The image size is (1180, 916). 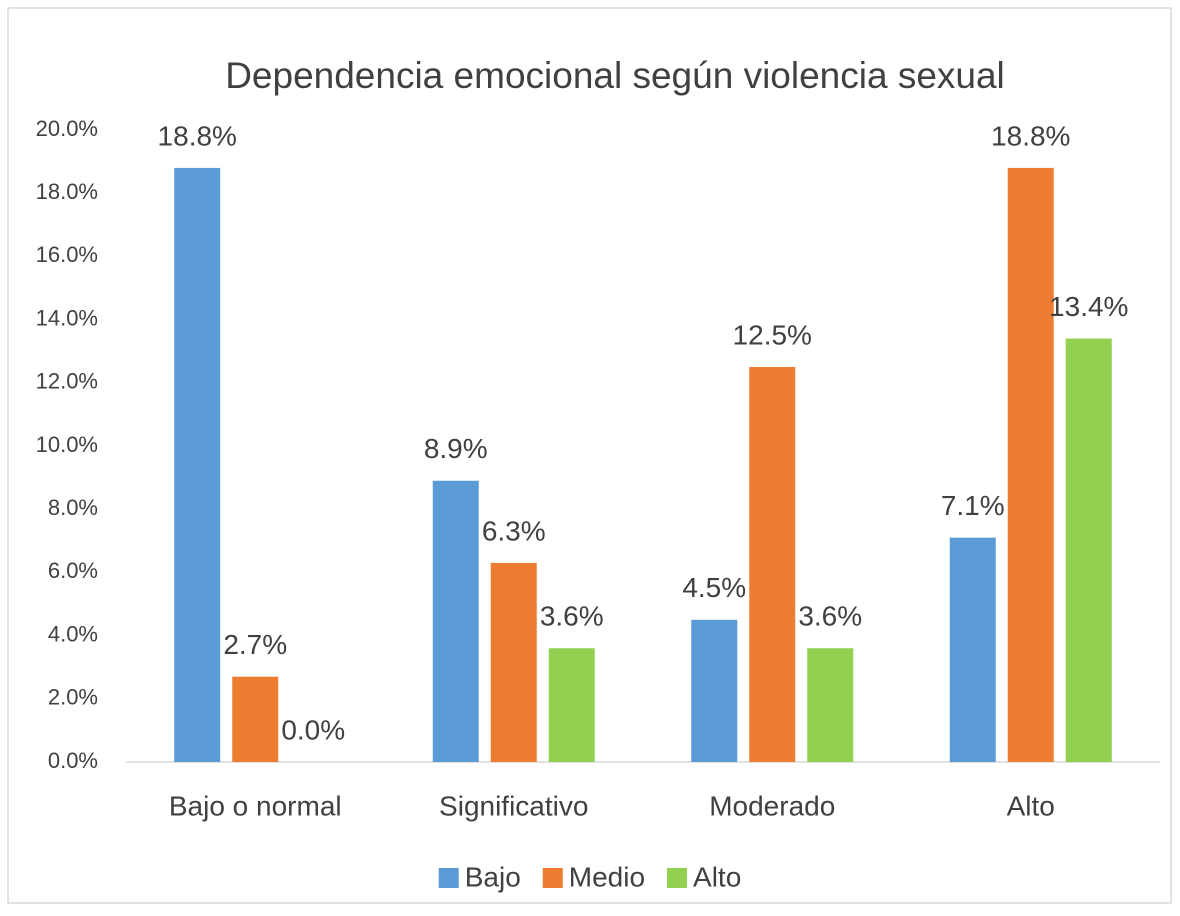 What do you see at coordinates (717, 876) in the screenshot?
I see `legend-label: Alto` at bounding box center [717, 876].